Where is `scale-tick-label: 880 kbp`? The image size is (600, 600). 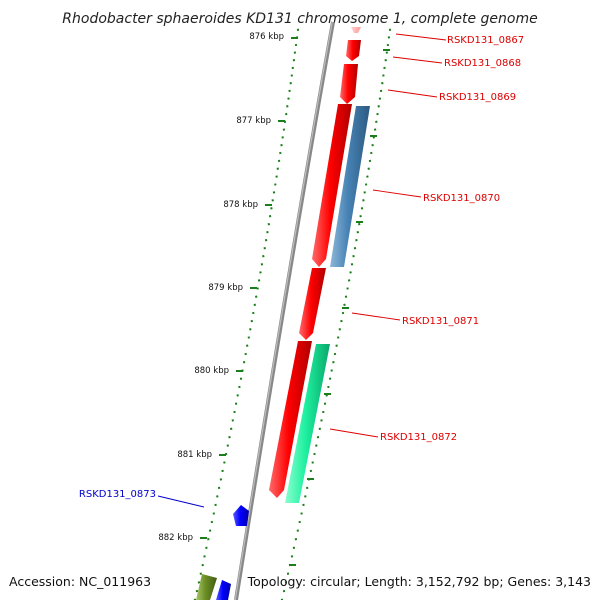
scale-tick-label: 880 kbp is located at coordinates (211, 371).